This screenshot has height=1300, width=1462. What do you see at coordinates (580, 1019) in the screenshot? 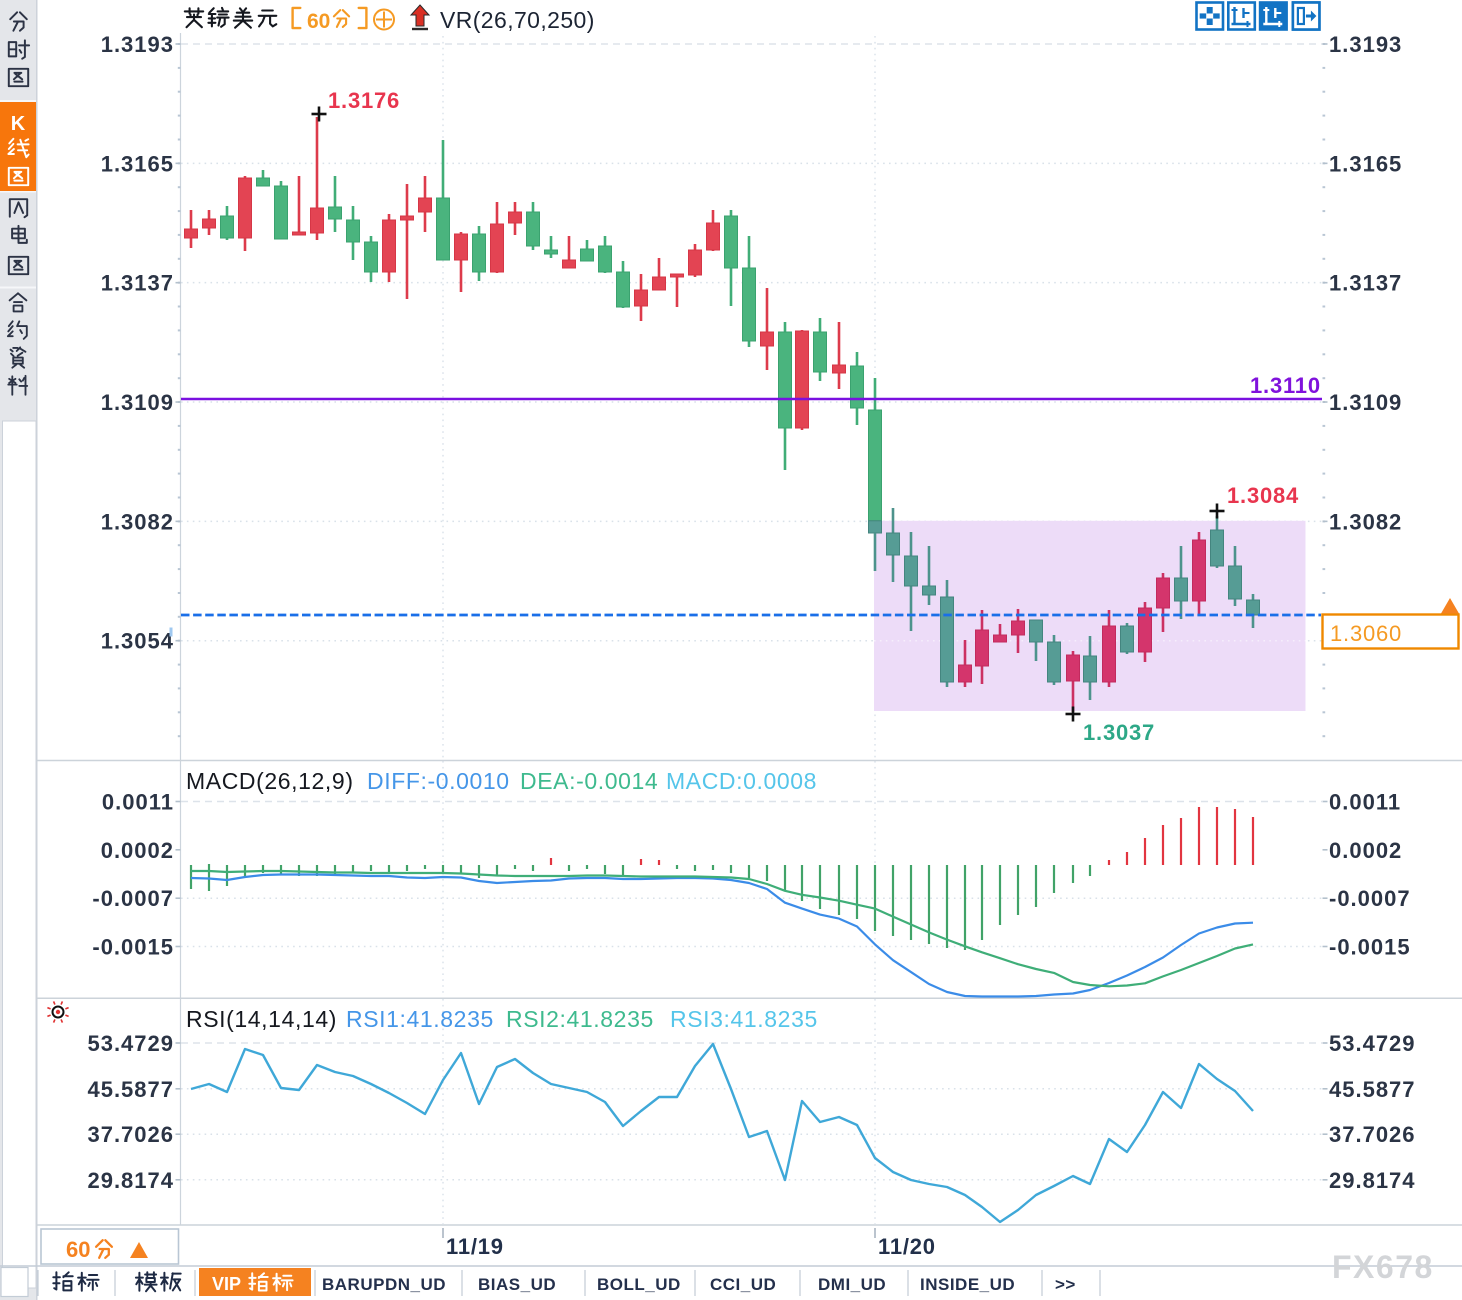
I see `svg-text: RSI2:41.8235` at bounding box center [580, 1019].